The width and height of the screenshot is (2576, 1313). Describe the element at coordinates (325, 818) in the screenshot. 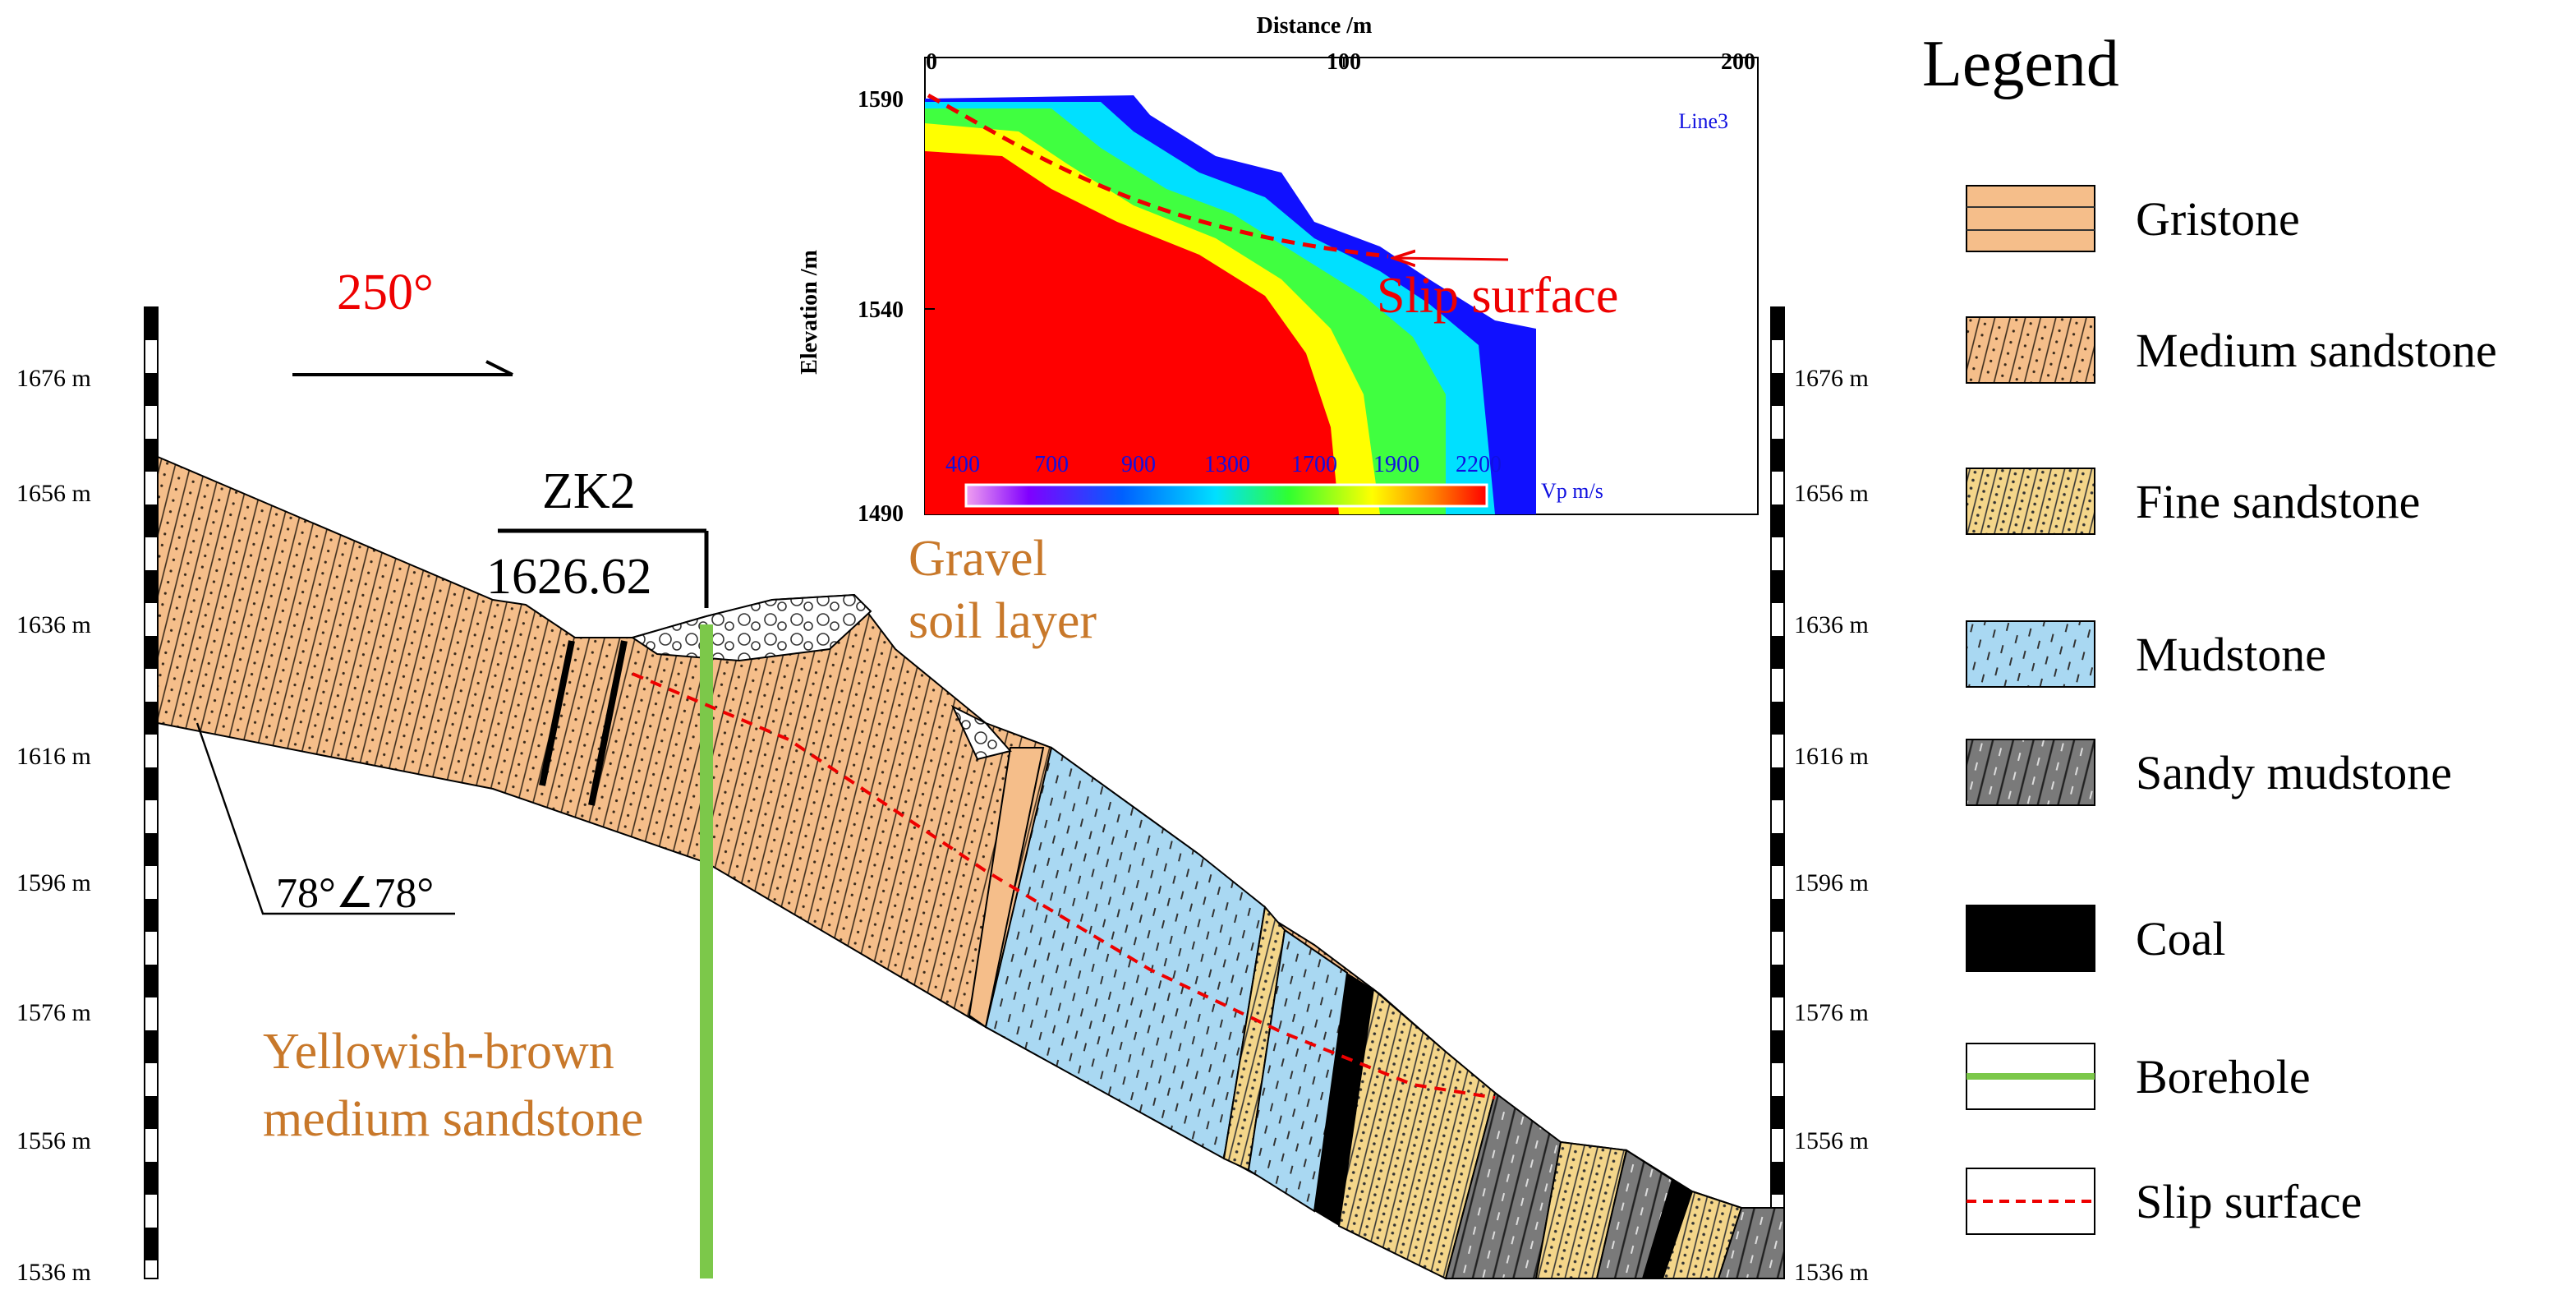

I see `dip-leader` at that location.